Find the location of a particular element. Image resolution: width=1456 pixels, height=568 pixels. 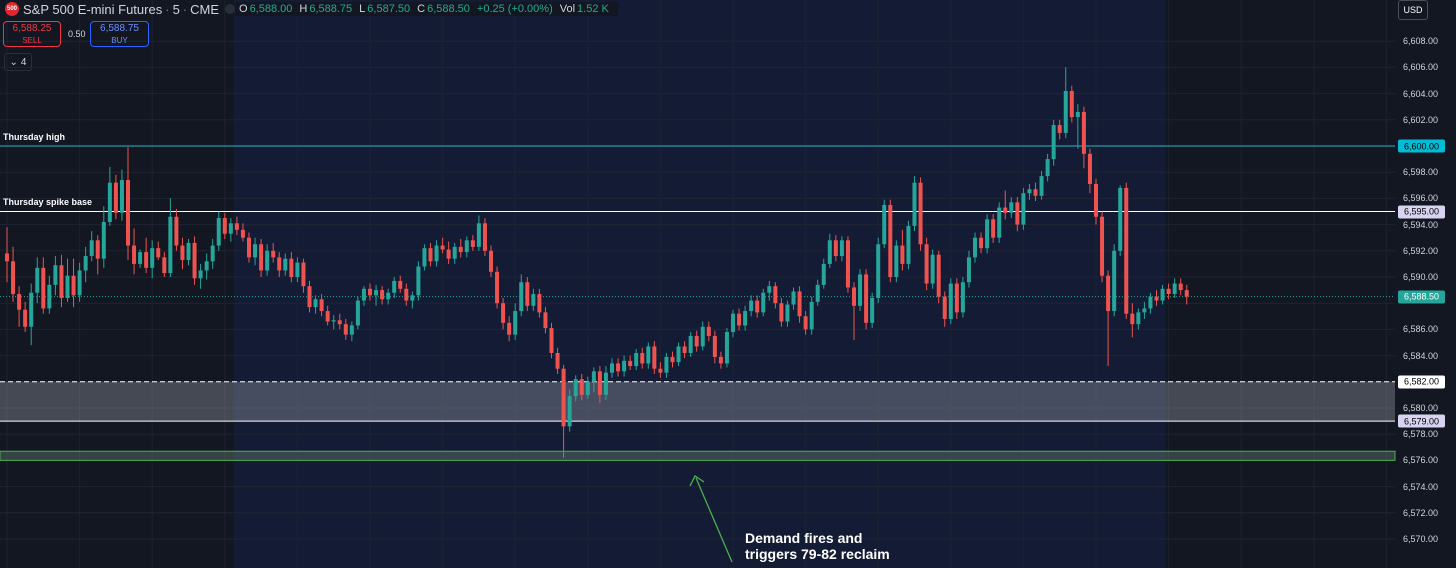

currency-selector: USD is located at coordinates (1413, 10).